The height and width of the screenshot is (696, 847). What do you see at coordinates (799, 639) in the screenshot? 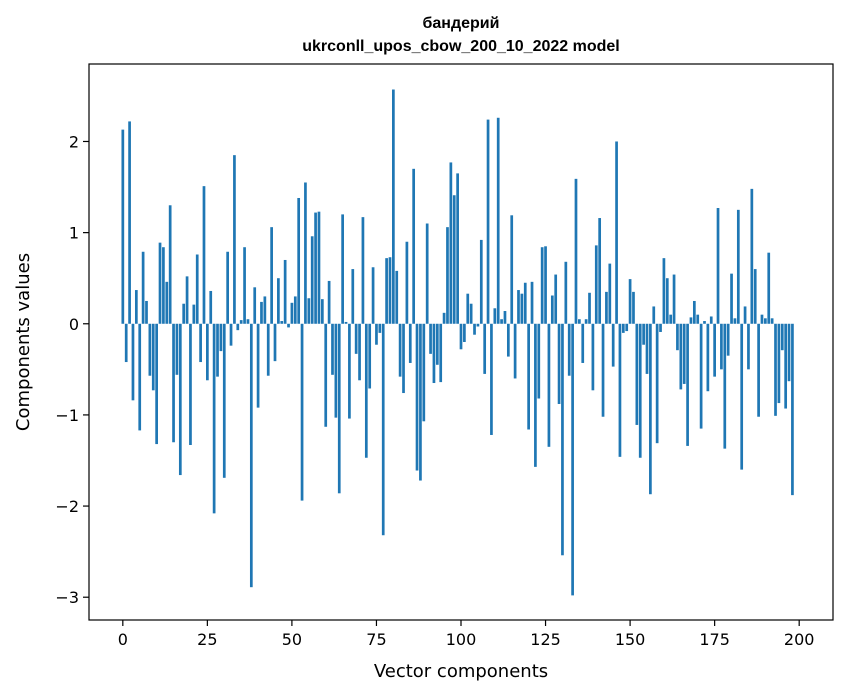
I see `x-tick-label: 200` at bounding box center [799, 639].